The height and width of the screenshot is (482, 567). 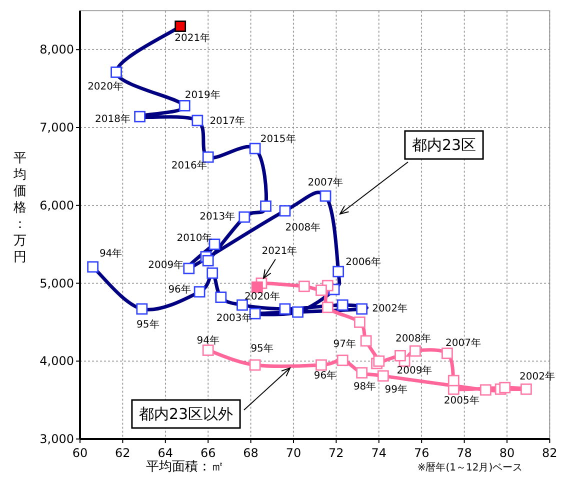 What do you see at coordinates (464, 453) in the screenshot?
I see `x-tick-label: 78` at bounding box center [464, 453].